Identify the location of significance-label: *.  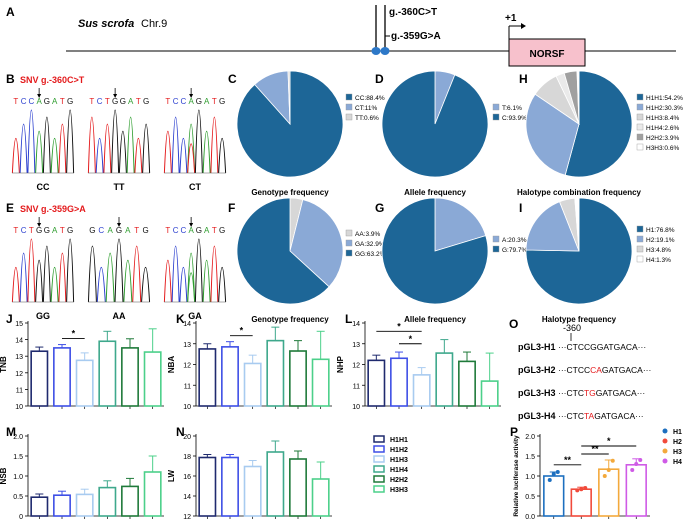
(399, 326).